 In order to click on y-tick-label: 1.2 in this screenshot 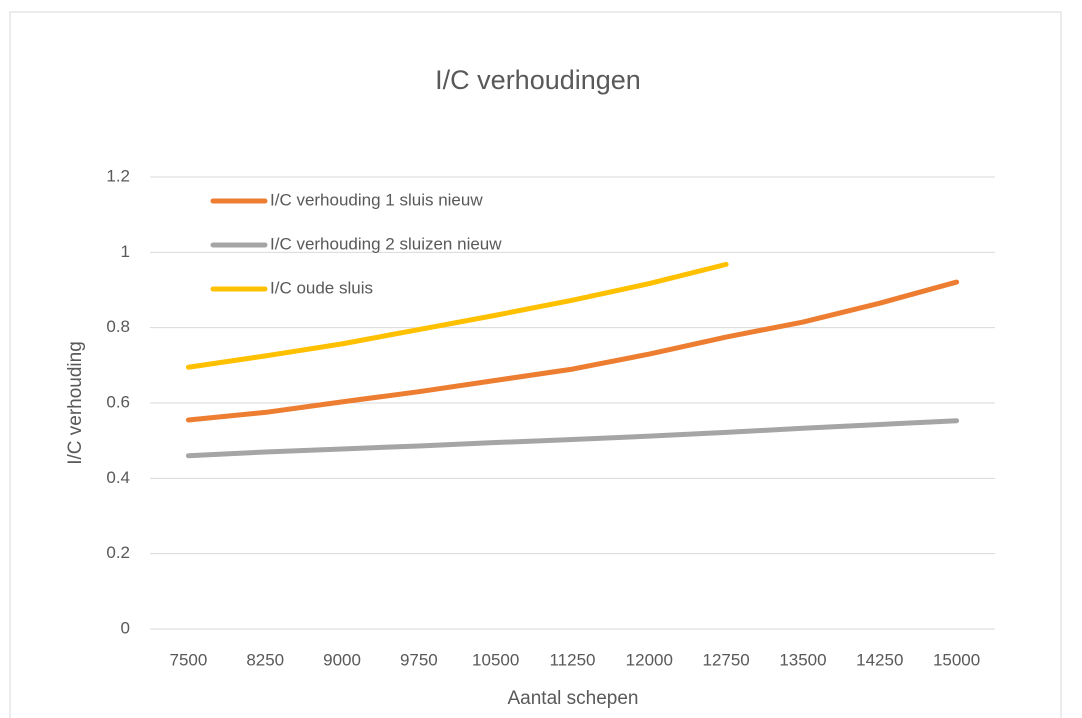, I will do `click(118, 175)`.